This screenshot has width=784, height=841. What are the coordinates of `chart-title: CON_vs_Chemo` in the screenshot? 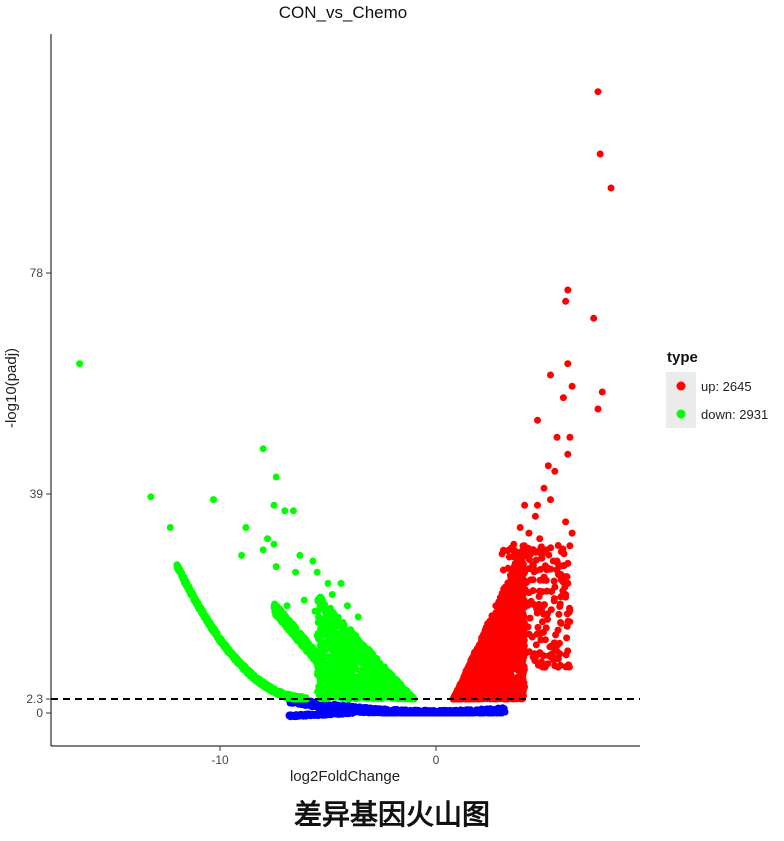 It's located at (343, 12).